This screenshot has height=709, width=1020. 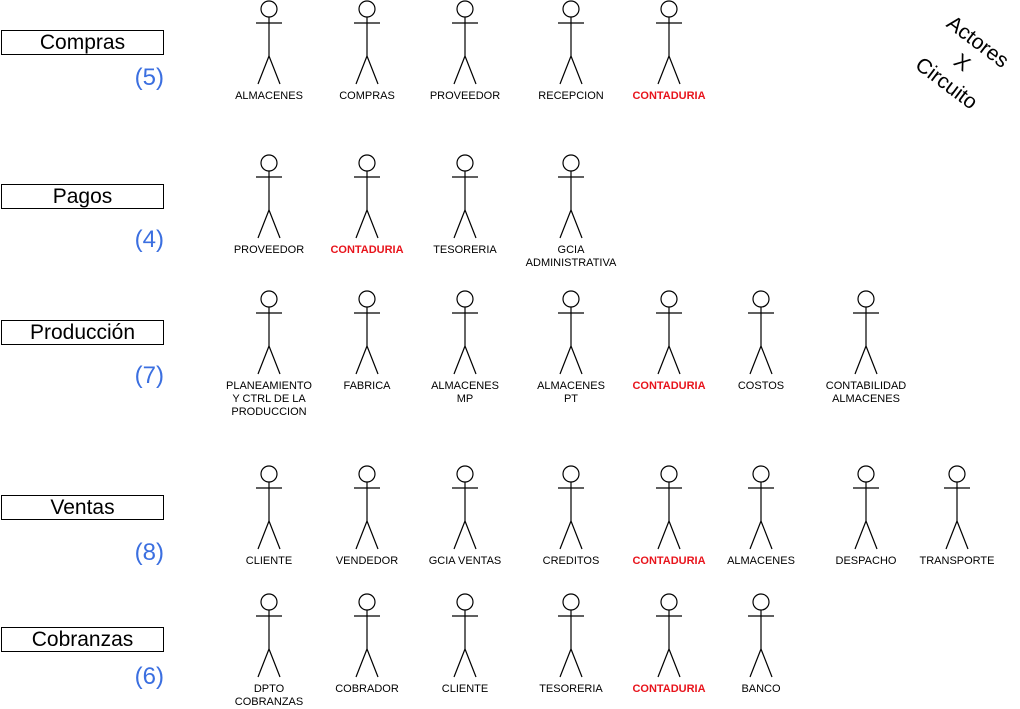 I want to click on actor-count: (8), so click(x=149, y=552).